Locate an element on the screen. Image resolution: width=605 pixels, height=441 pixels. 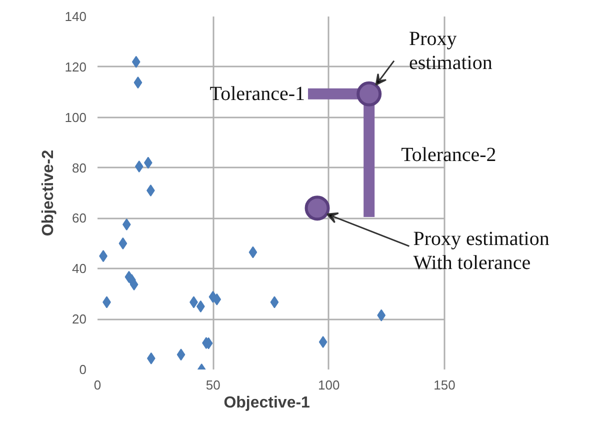
y-tick-label: 40 is located at coordinates (79, 268).